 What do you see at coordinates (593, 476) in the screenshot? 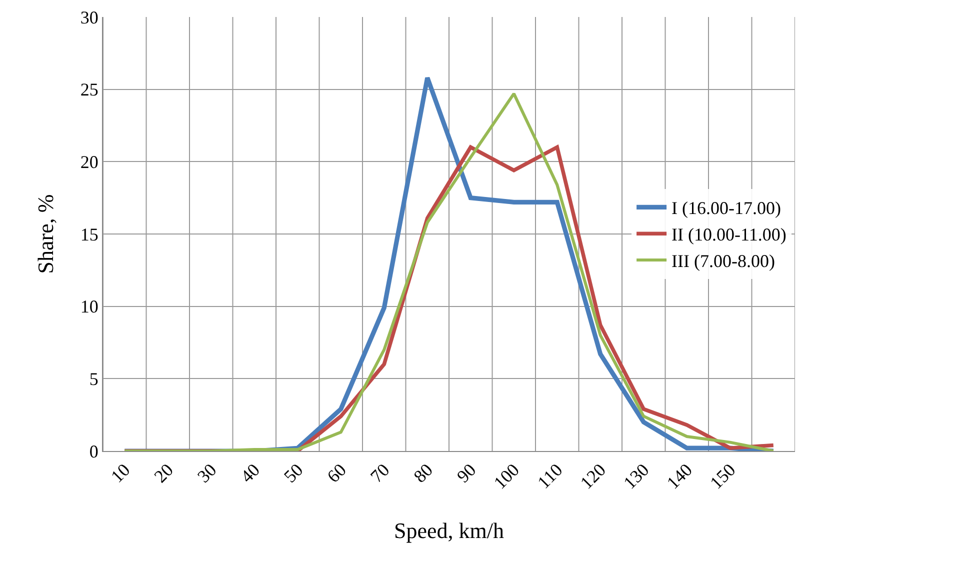
I see `x-tick-label: 120` at bounding box center [593, 476].